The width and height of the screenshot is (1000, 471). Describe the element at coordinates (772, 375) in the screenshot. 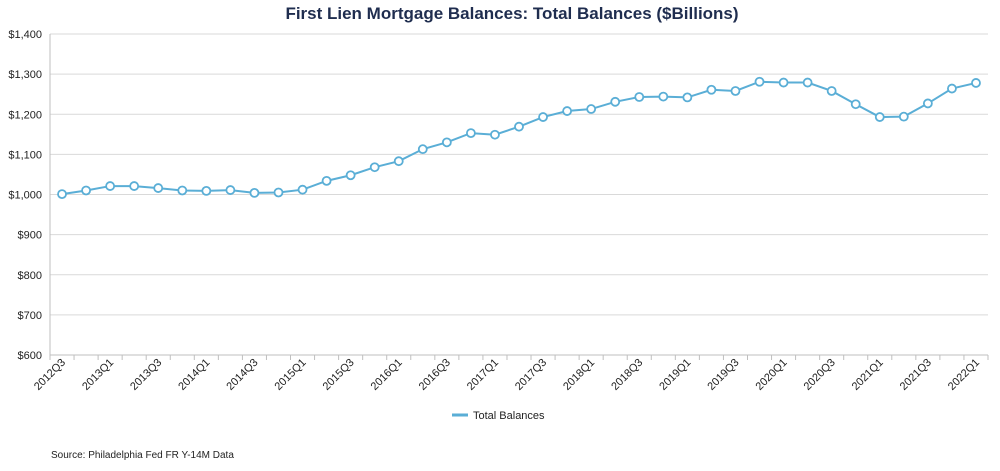

I see `x-tick-label: 2020Q1` at that location.